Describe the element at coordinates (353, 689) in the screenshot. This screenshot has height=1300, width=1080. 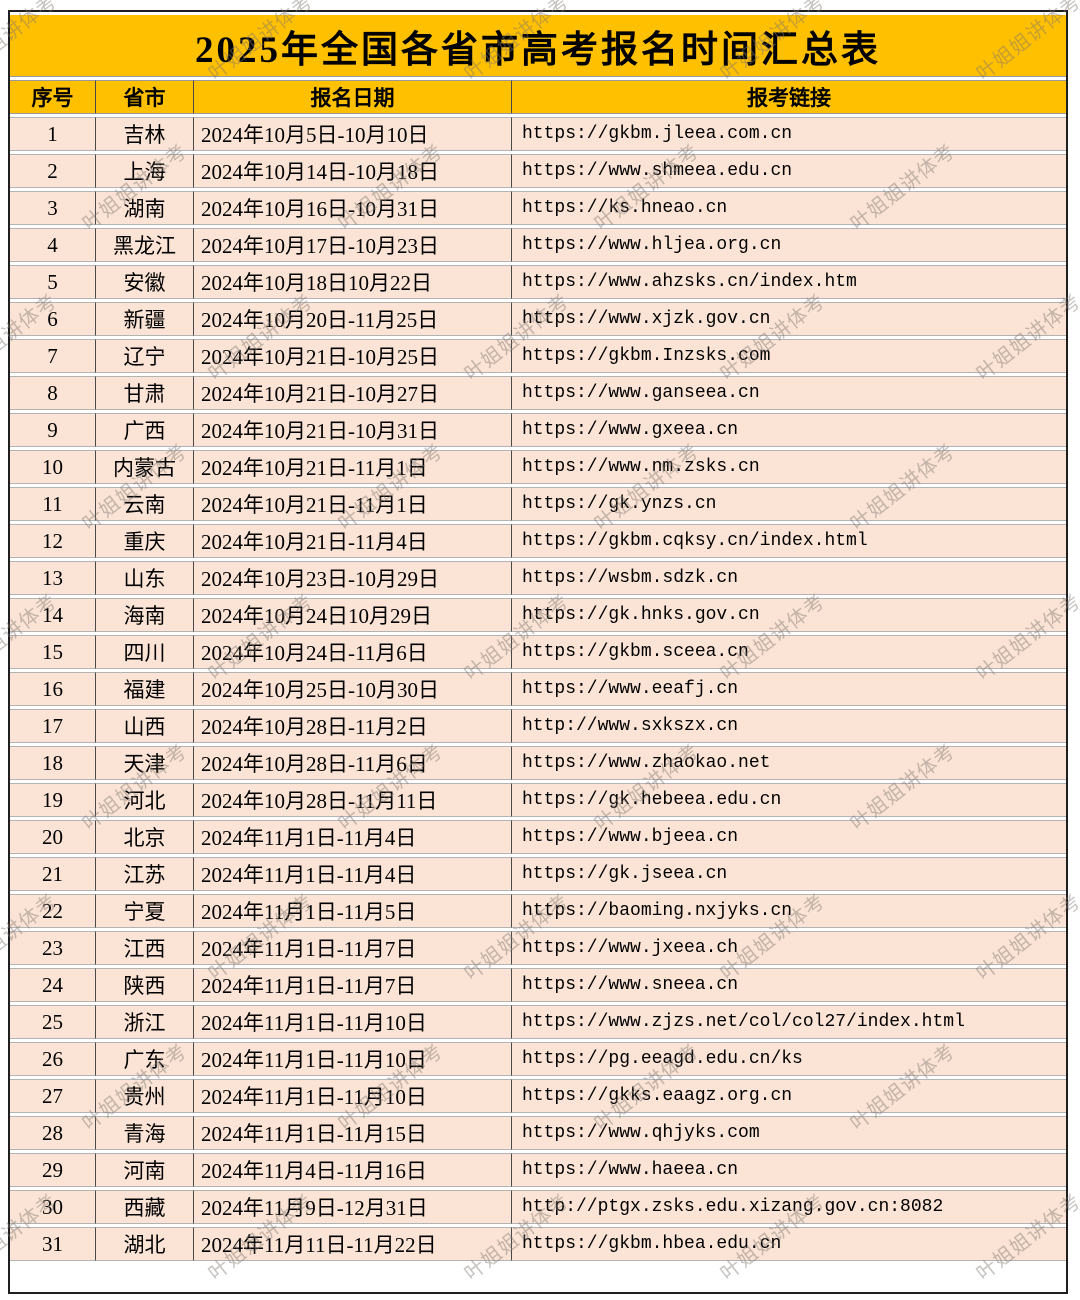
I see `date-cell: 2024年10月25日-10月30日` at that location.